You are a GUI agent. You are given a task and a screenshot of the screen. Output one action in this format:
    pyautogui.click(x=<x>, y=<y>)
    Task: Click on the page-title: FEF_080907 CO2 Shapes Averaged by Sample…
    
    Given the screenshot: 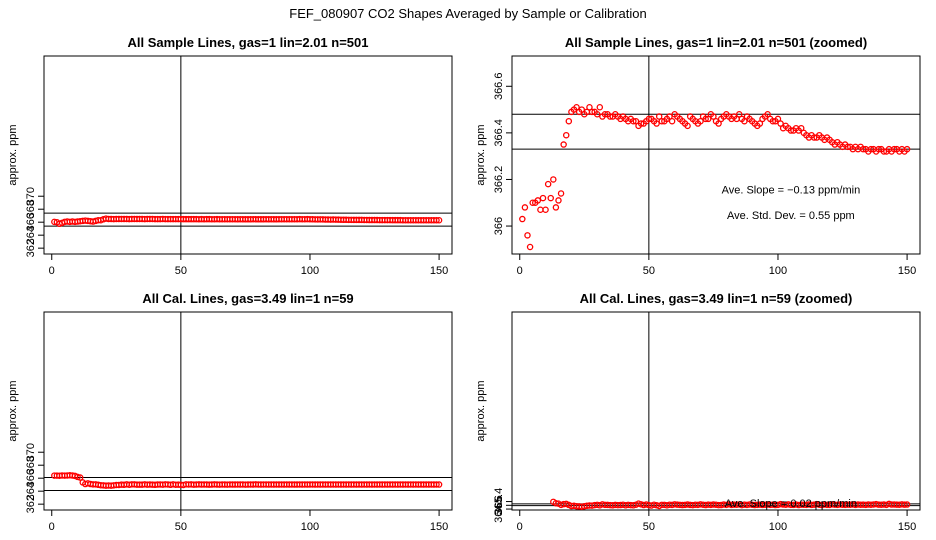 What is the action you would take?
    pyautogui.click(x=468, y=13)
    